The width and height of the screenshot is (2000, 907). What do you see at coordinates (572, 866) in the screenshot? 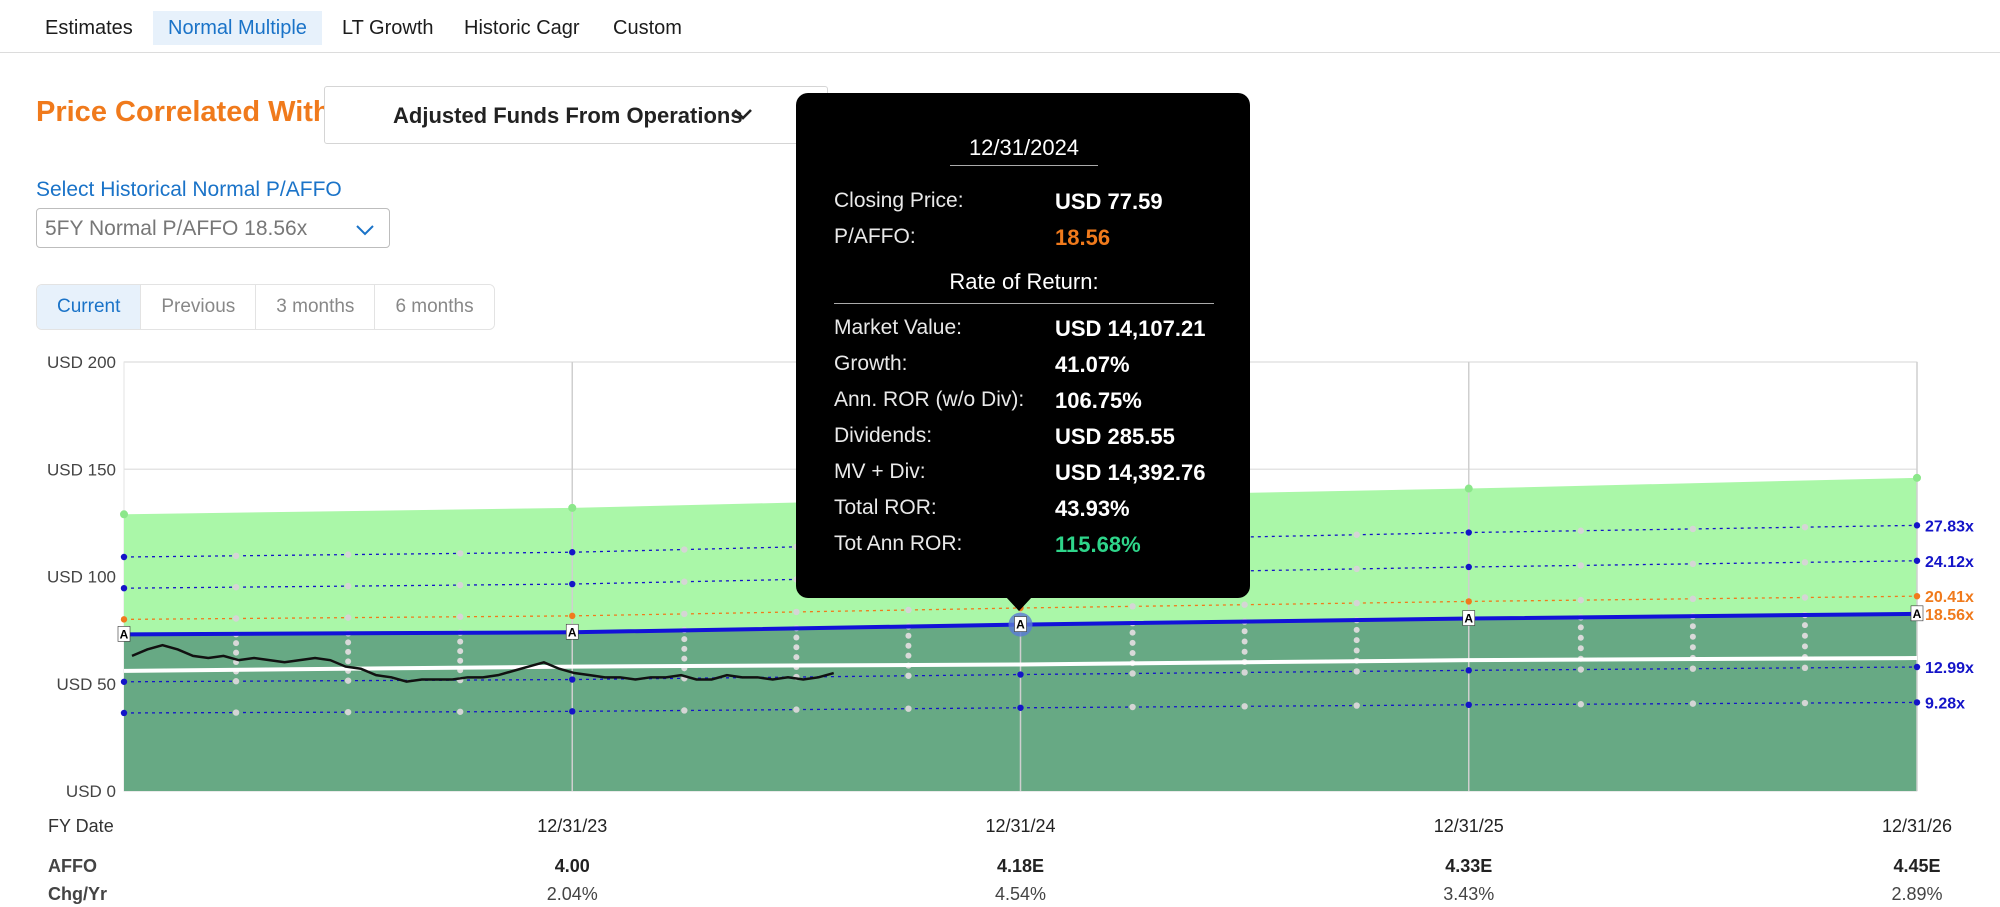
I see `affo-value: 4.00` at bounding box center [572, 866].